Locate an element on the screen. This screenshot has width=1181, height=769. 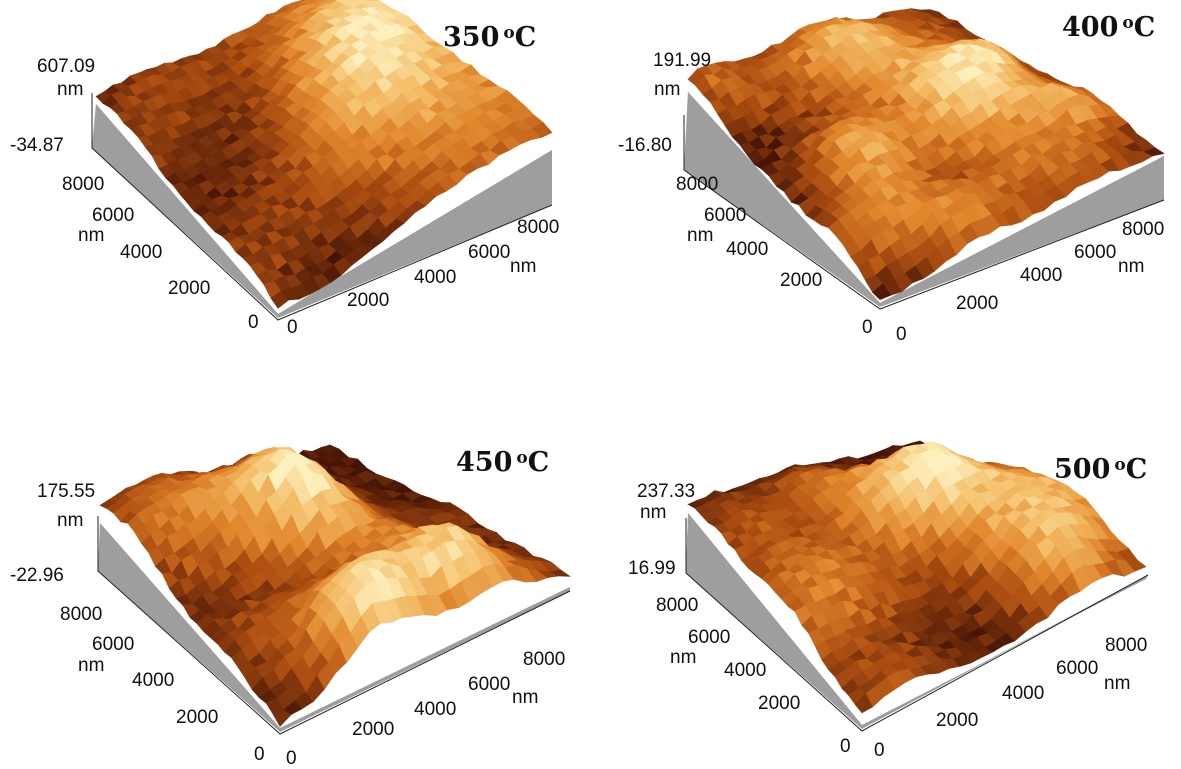
z-min-label: -34.87 is located at coordinates (37, 145).